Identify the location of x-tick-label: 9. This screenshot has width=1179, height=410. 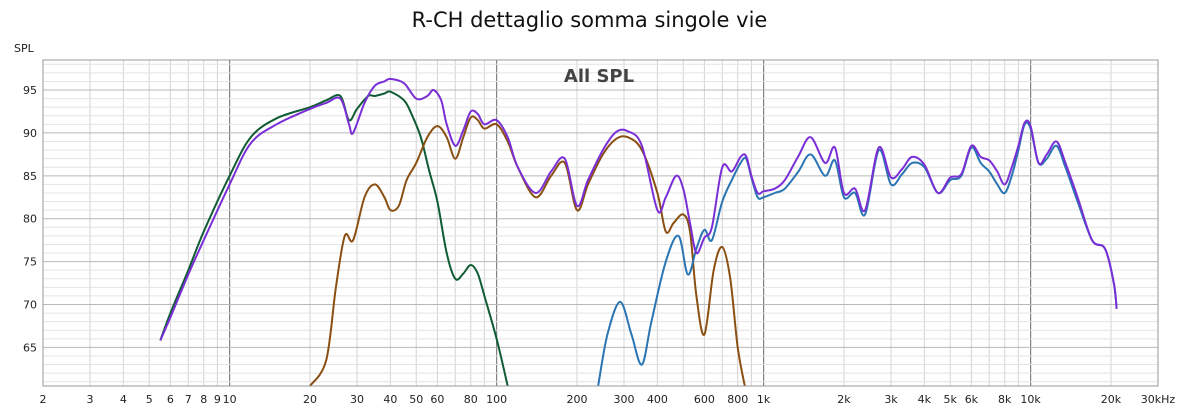
(217, 399).